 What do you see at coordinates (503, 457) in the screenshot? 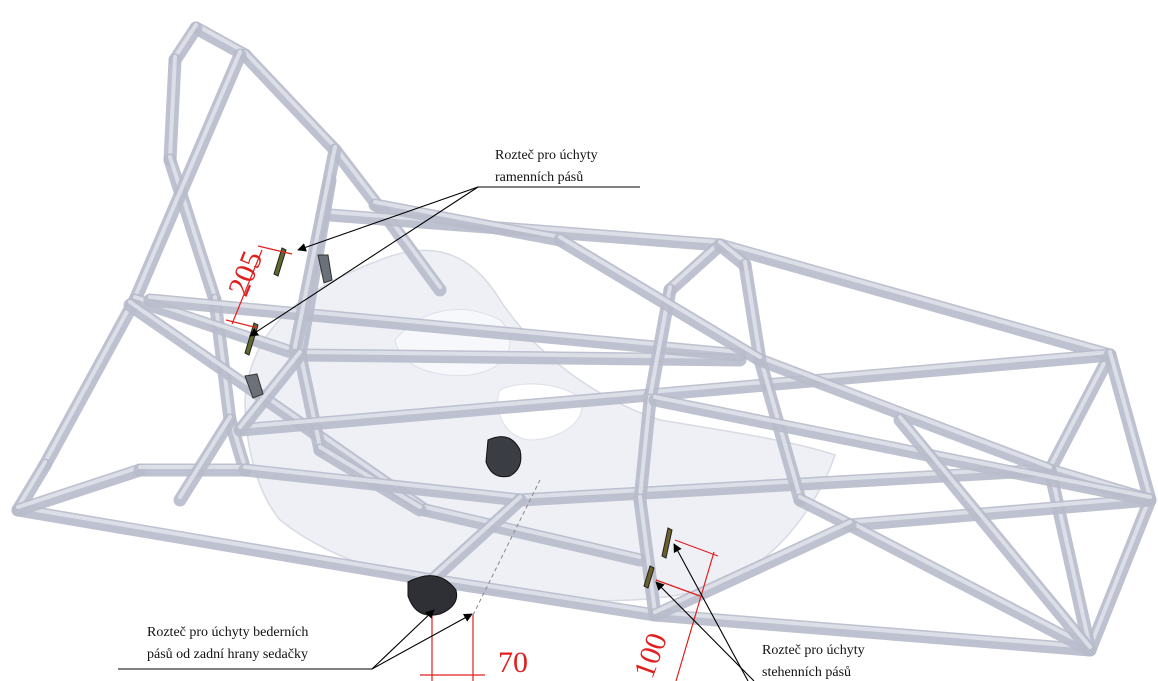
I see `lap-buckle-center` at bounding box center [503, 457].